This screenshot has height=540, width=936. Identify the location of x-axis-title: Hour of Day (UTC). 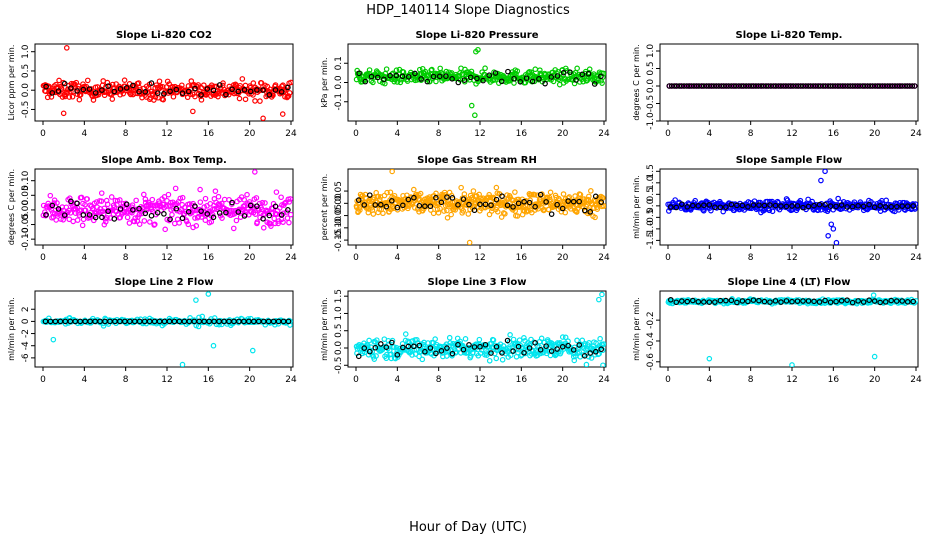
(468, 527).